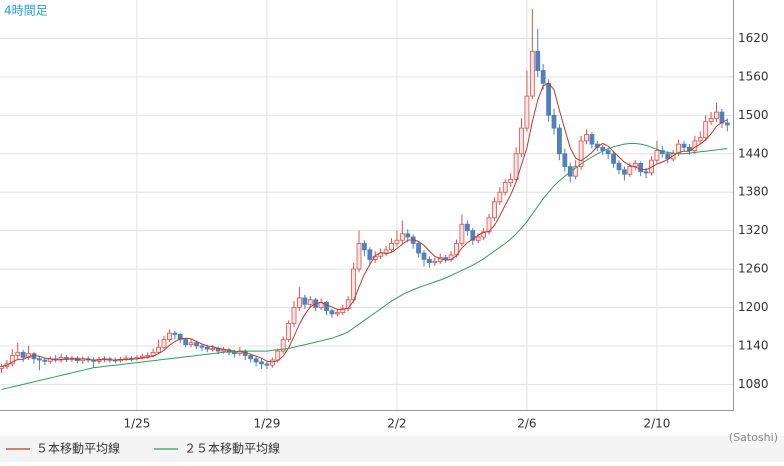 The image size is (784, 466). Describe the element at coordinates (753, 269) in the screenshot. I see `y-tick-label: 1260` at that location.